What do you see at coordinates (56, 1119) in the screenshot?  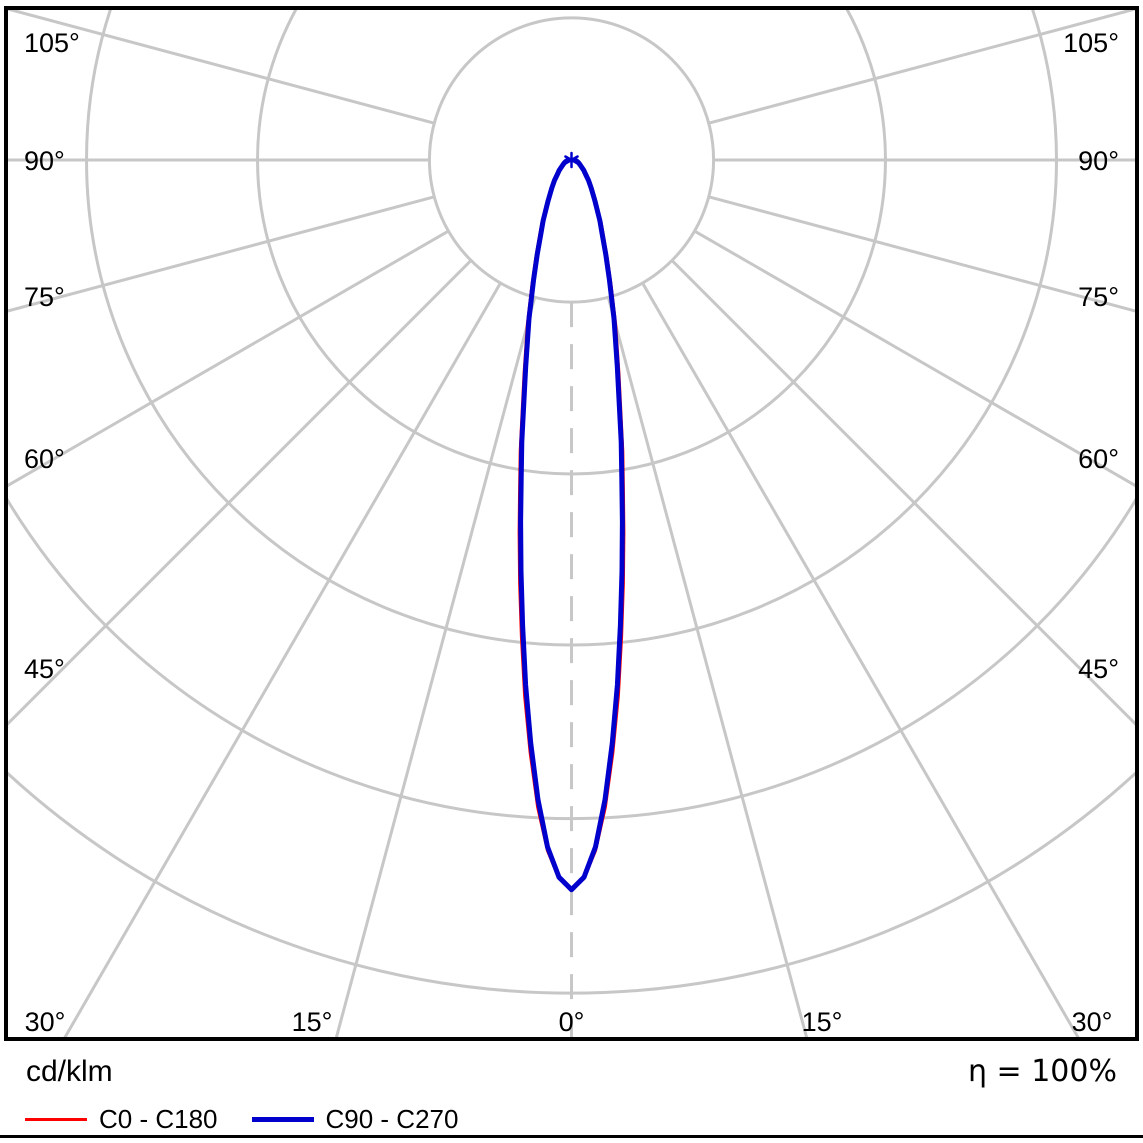 I see `c0-c180-line-swatch` at bounding box center [56, 1119].